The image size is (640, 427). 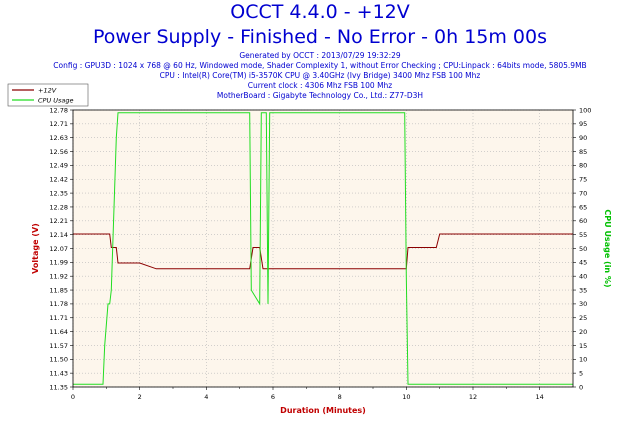 I want to click on y-right-tick-label: 5, so click(x=581, y=373).